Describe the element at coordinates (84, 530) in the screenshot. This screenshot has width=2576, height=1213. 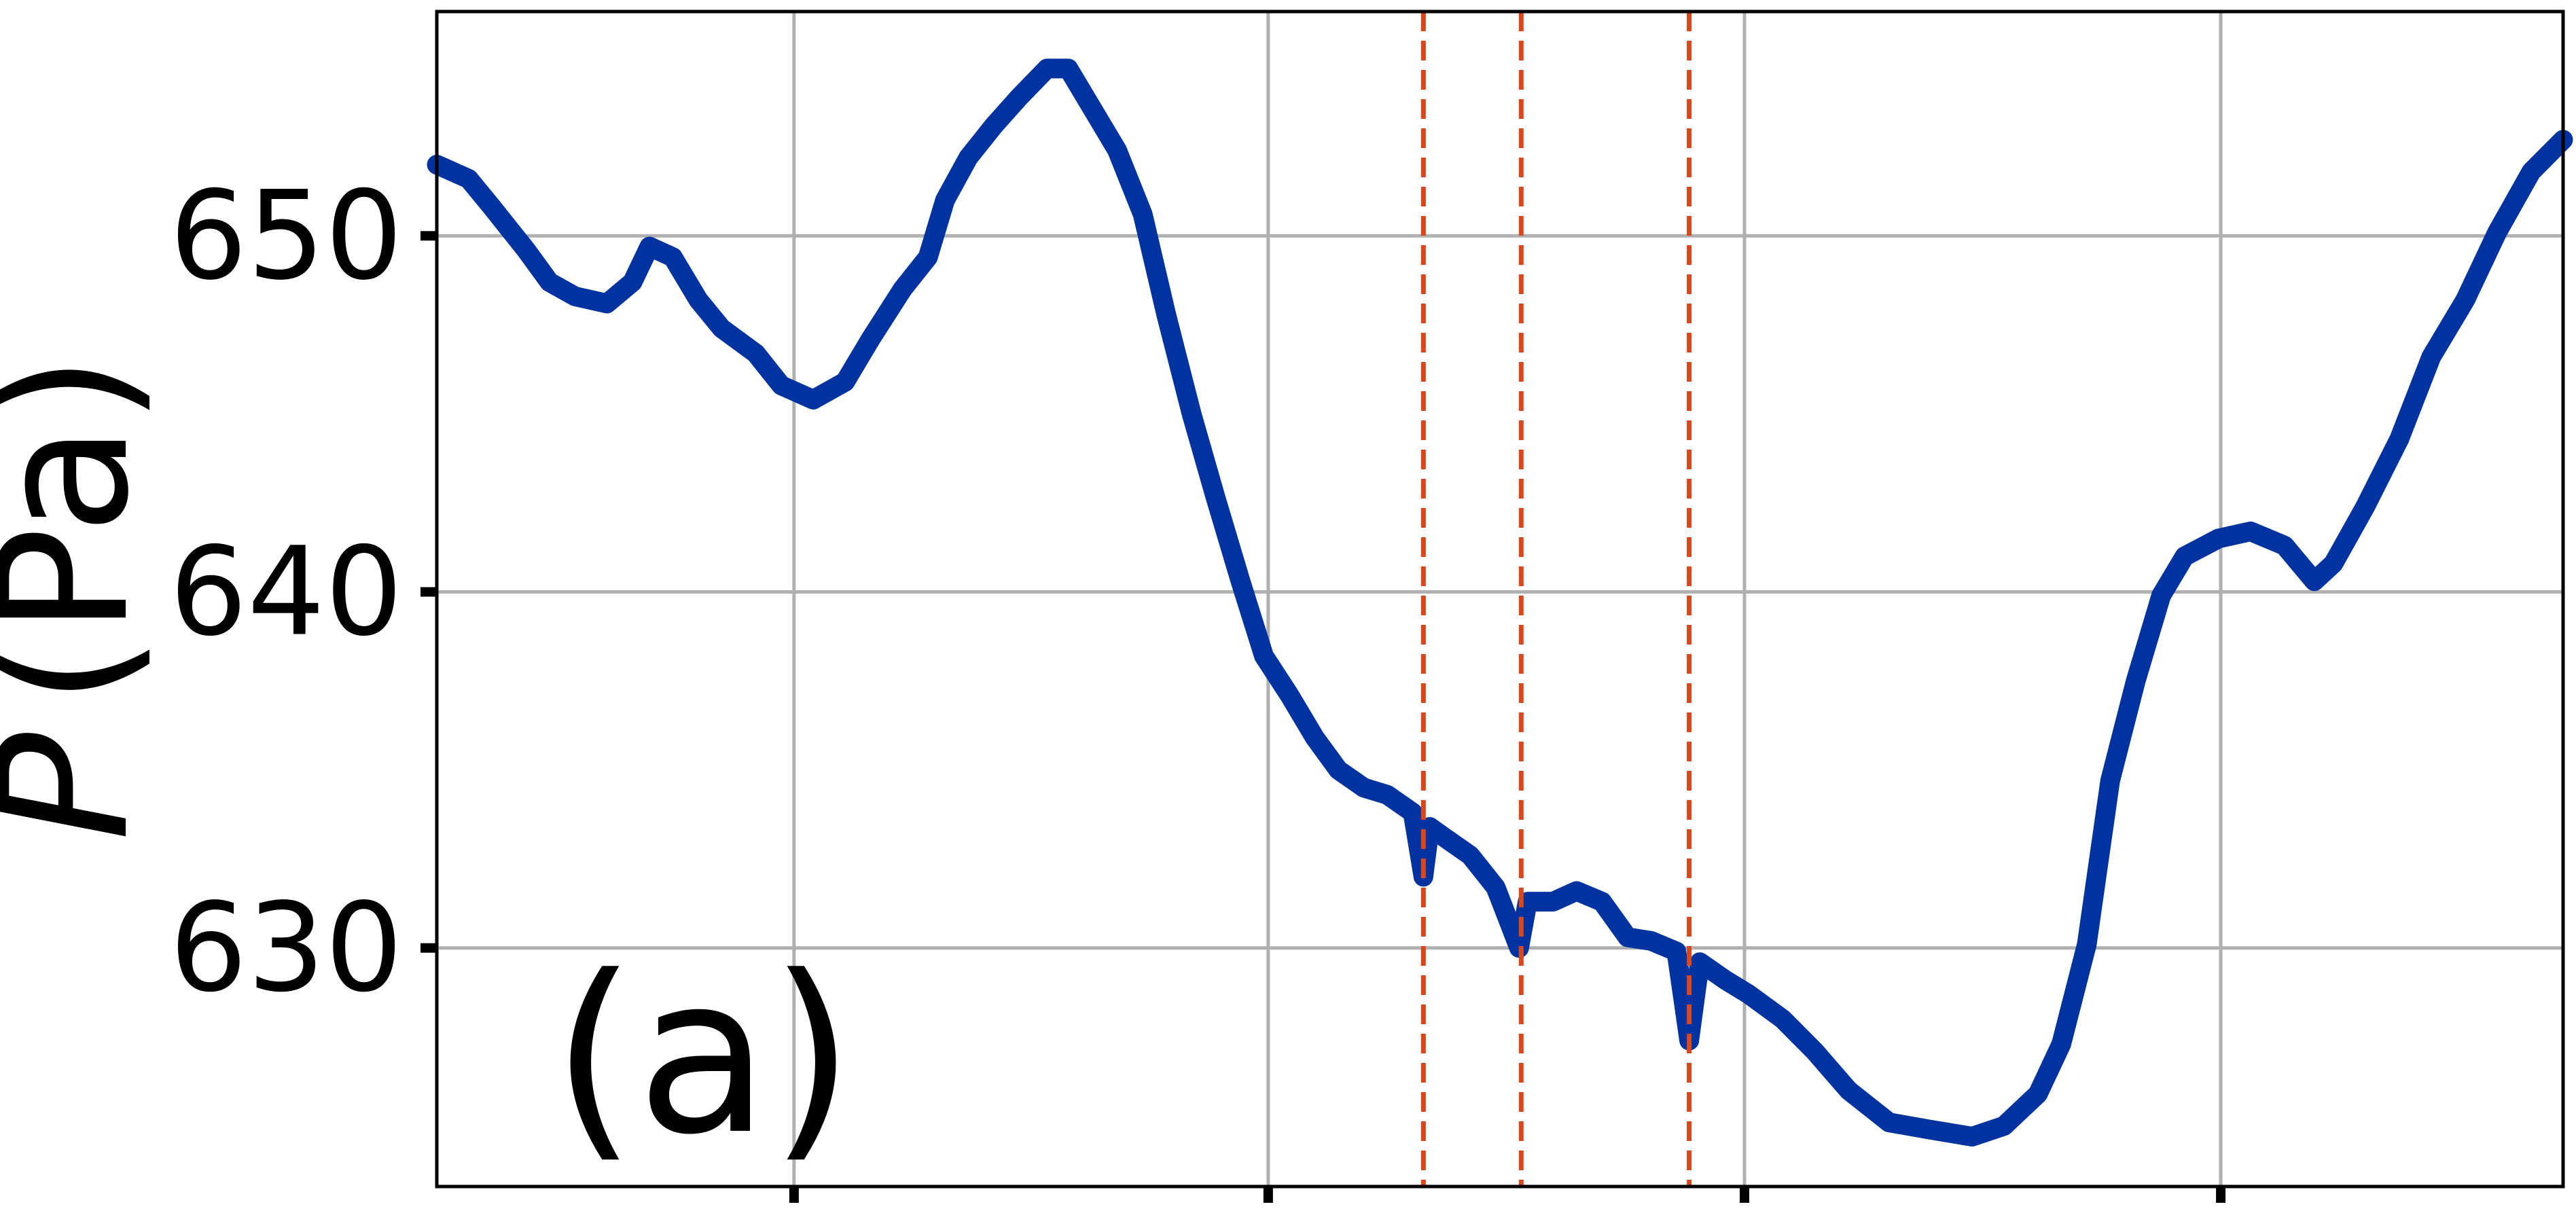
I see `y-label-unit: (Pa)` at that location.